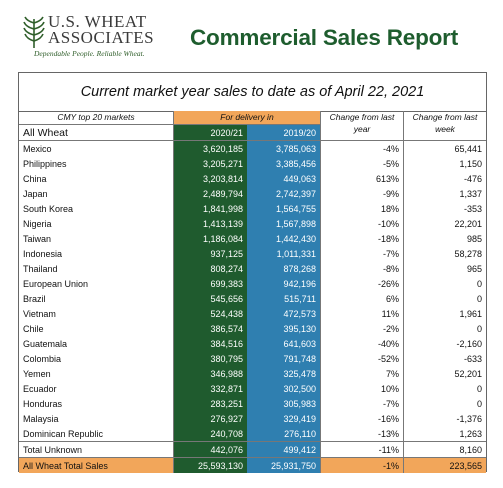 The width and height of the screenshot is (503, 488). What do you see at coordinates (96, 132) in the screenshot?
I see `all-wheat-header: All Wheat` at bounding box center [96, 132].